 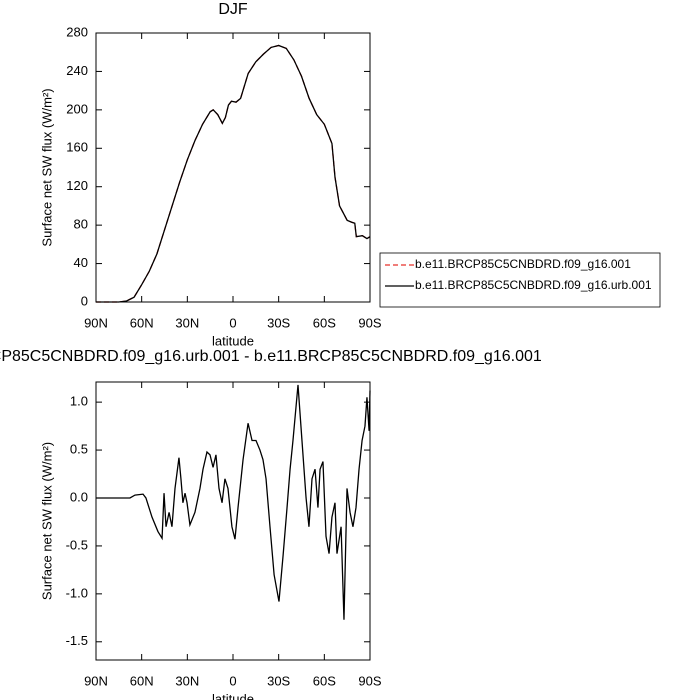 I want to click on y-tick-label: 120, so click(x=77, y=185).